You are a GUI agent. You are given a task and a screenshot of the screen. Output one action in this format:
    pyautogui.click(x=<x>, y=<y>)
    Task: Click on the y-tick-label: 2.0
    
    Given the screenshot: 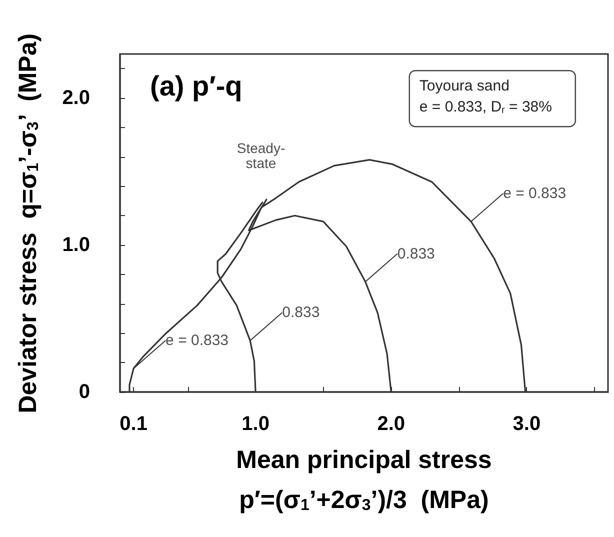 What is the action you would take?
    pyautogui.click(x=76, y=98)
    